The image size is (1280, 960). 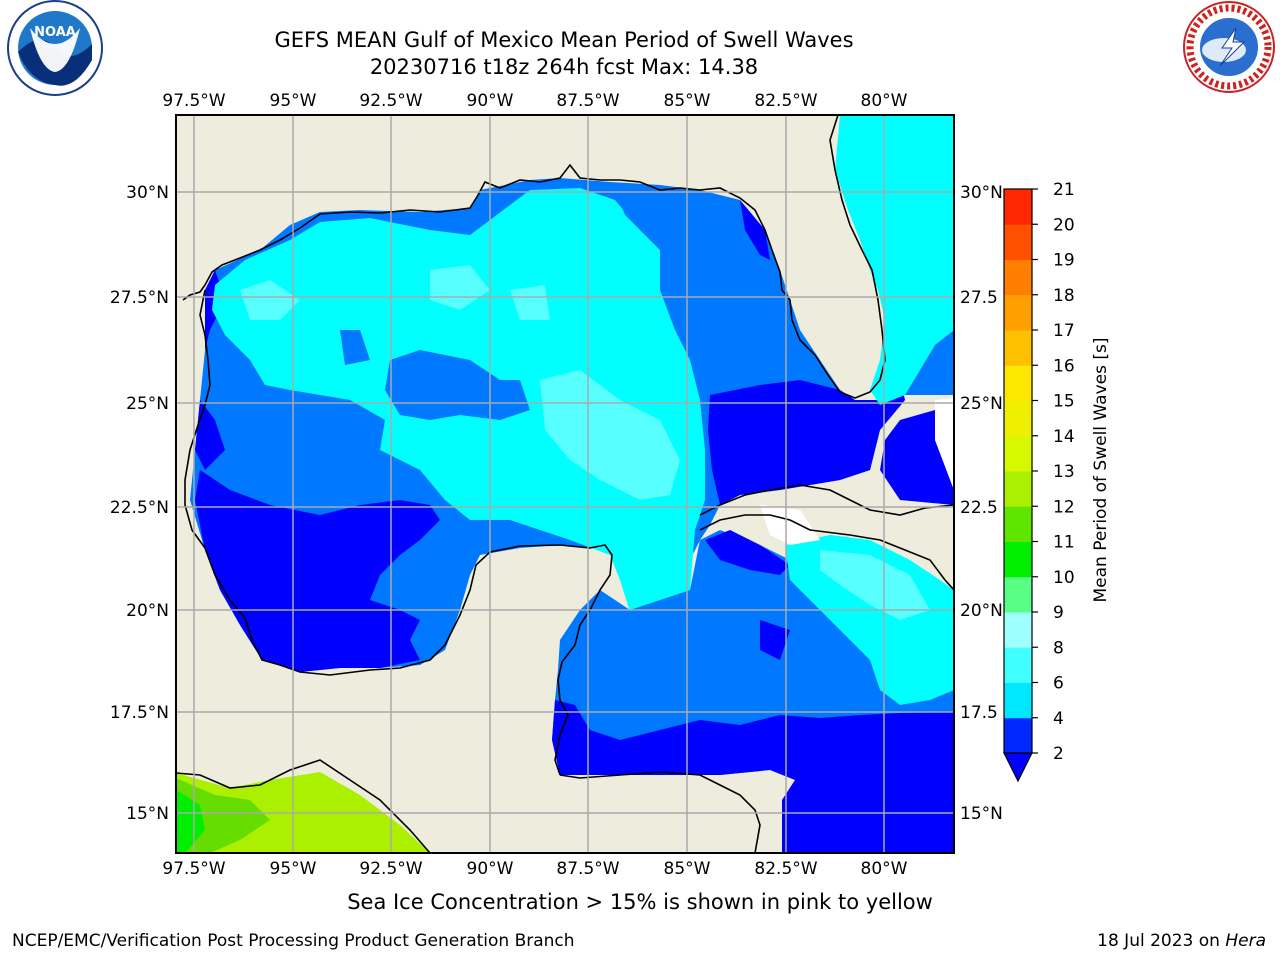 What do you see at coordinates (1064, 578) in the screenshot?
I see `colorbar-tick-label: 10` at bounding box center [1064, 578].